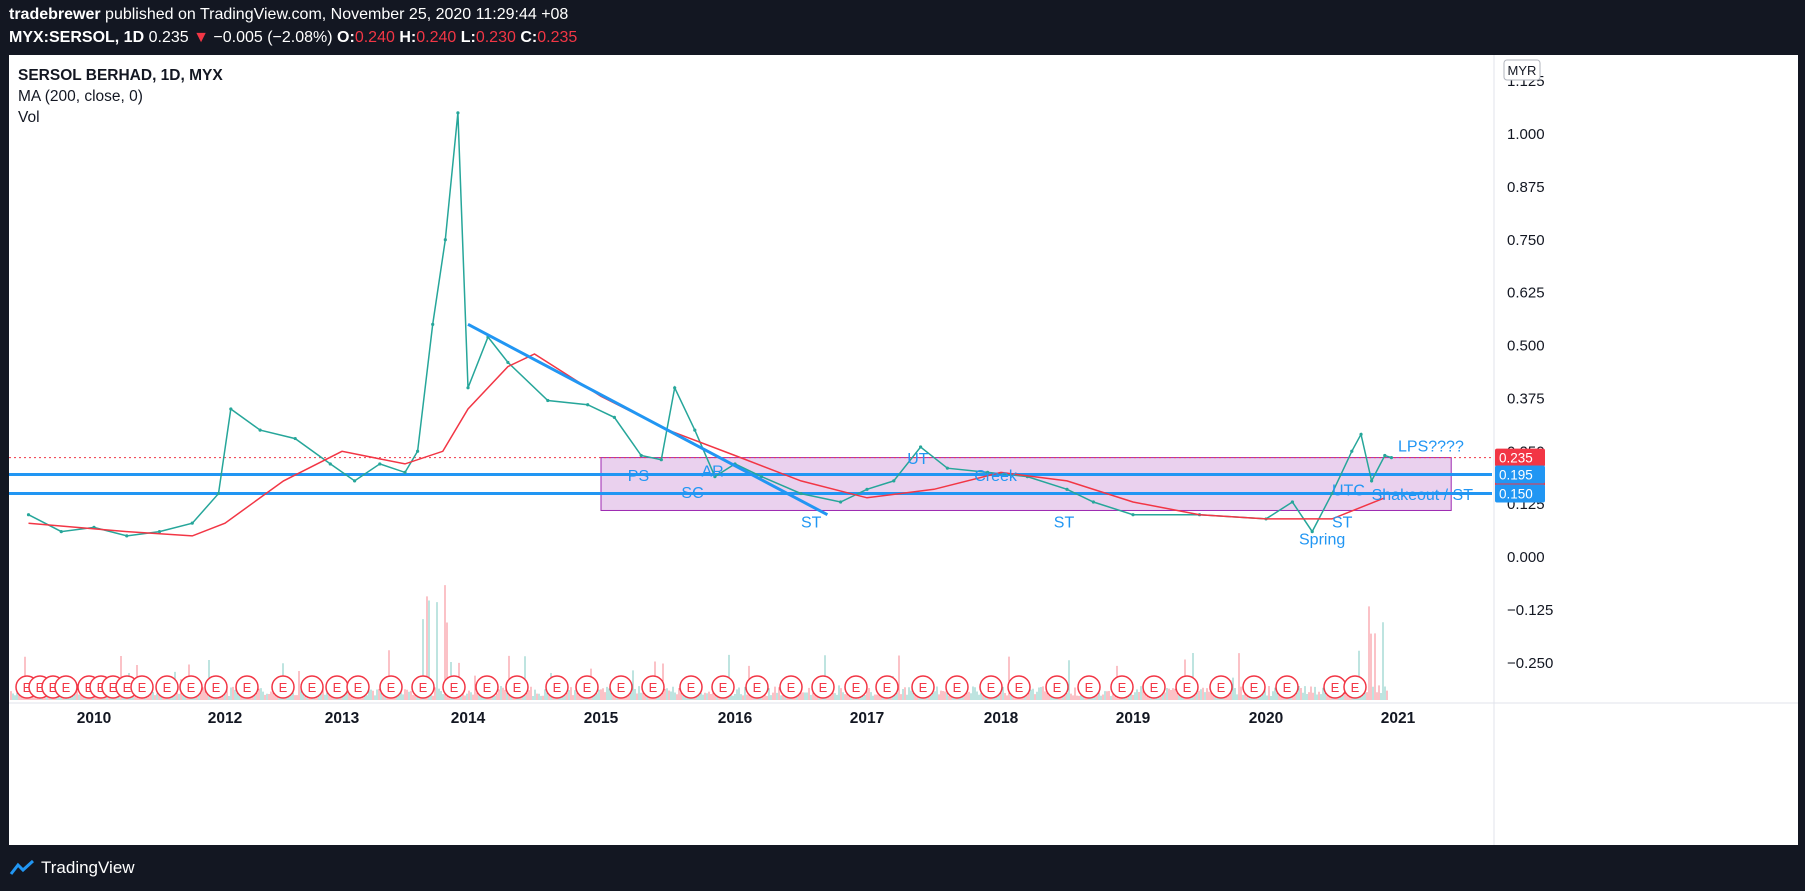  Describe the element at coordinates (529, 37) in the screenshot. I see `close-label: C:` at that location.